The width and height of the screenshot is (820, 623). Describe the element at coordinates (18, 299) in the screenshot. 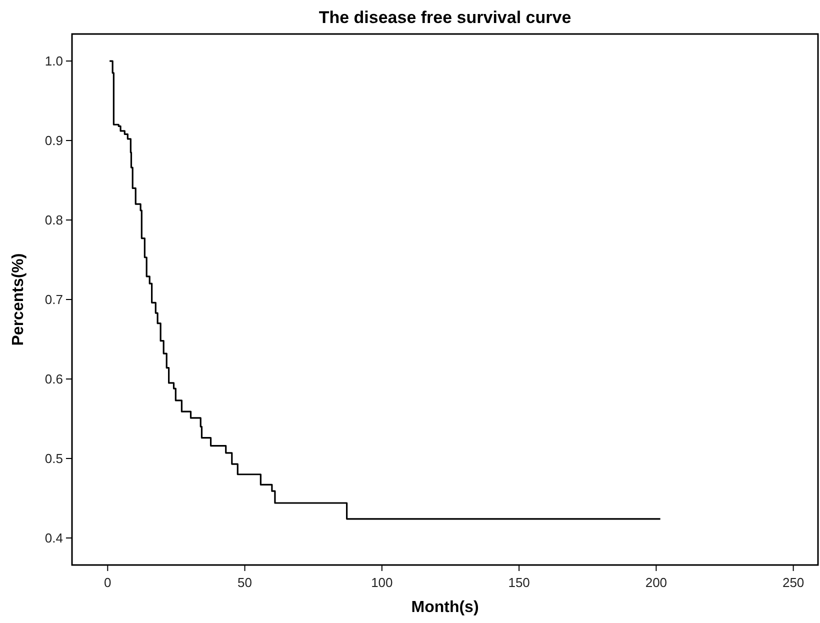

I see `y-axis-title: Percents(%)` at that location.